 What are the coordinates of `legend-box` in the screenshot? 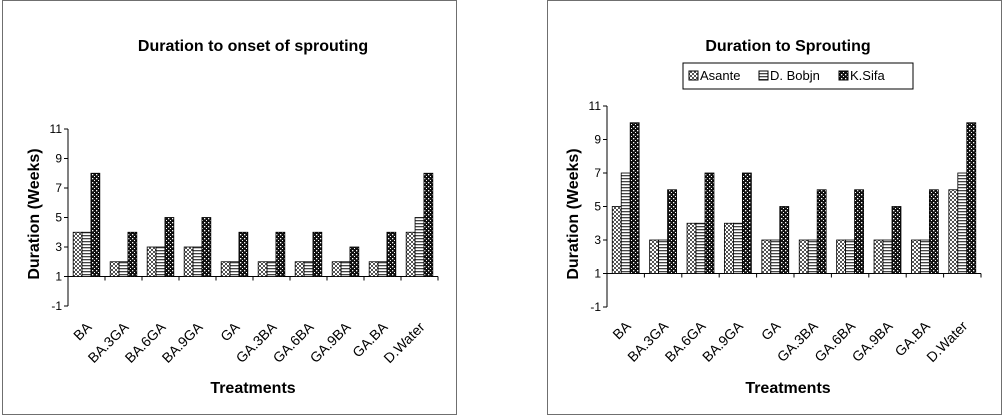 It's located at (798, 76).